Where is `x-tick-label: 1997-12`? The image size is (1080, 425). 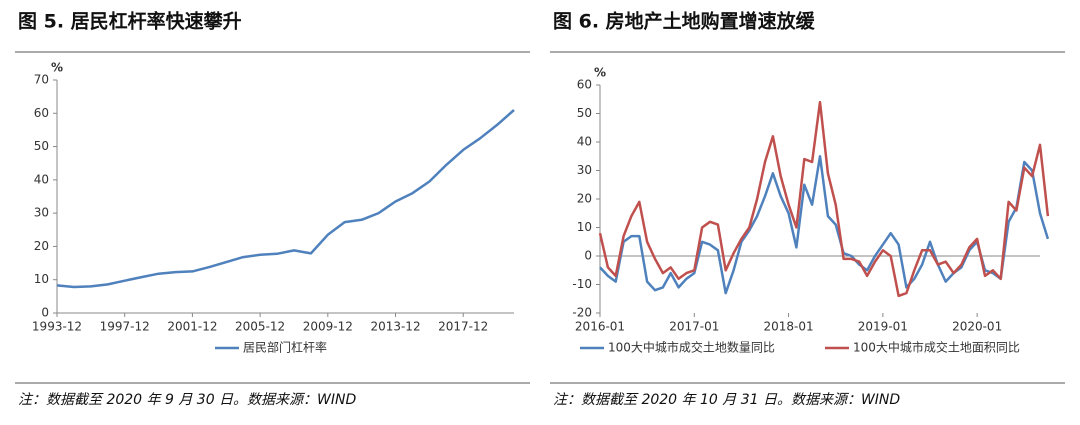 x-tick-label: 1997-12 is located at coordinates (125, 327).